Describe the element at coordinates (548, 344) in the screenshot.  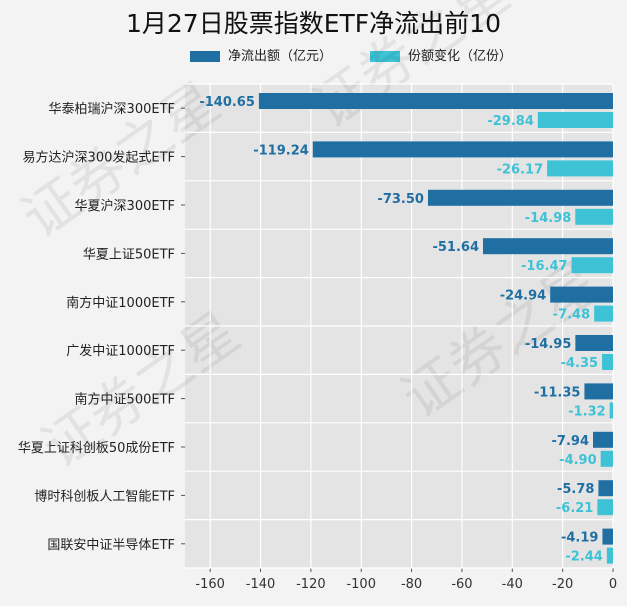
I see `data-label-net-outflow: -14.95` at that location.